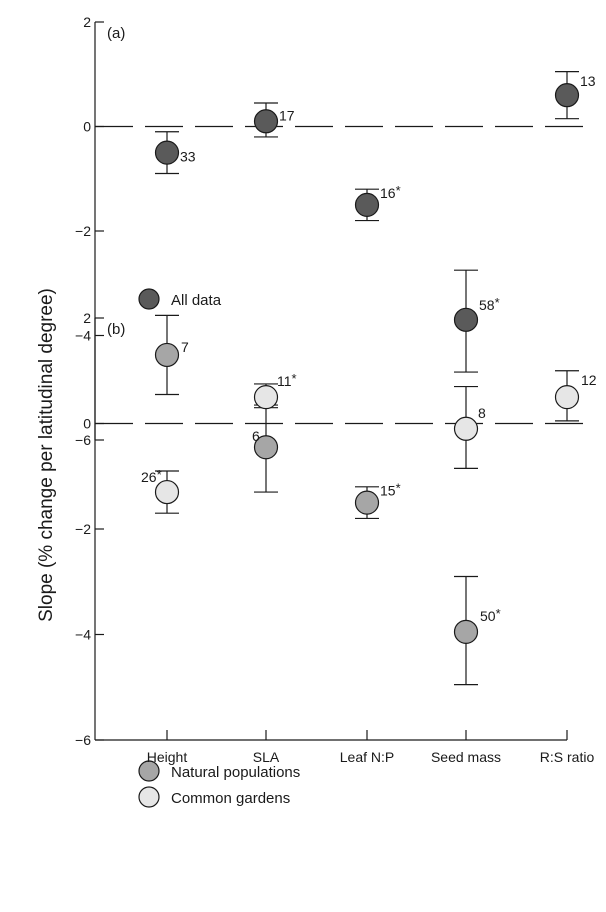 The image size is (606, 912). I want to click on data-point: 13, so click(575, 95).